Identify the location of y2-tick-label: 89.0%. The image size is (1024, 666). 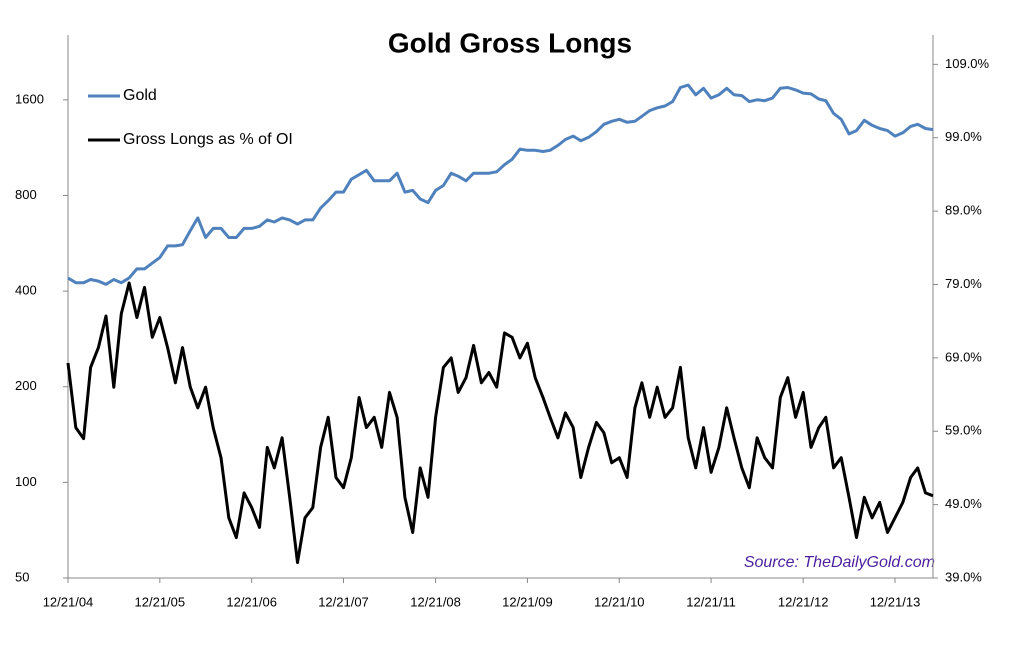
(963, 210).